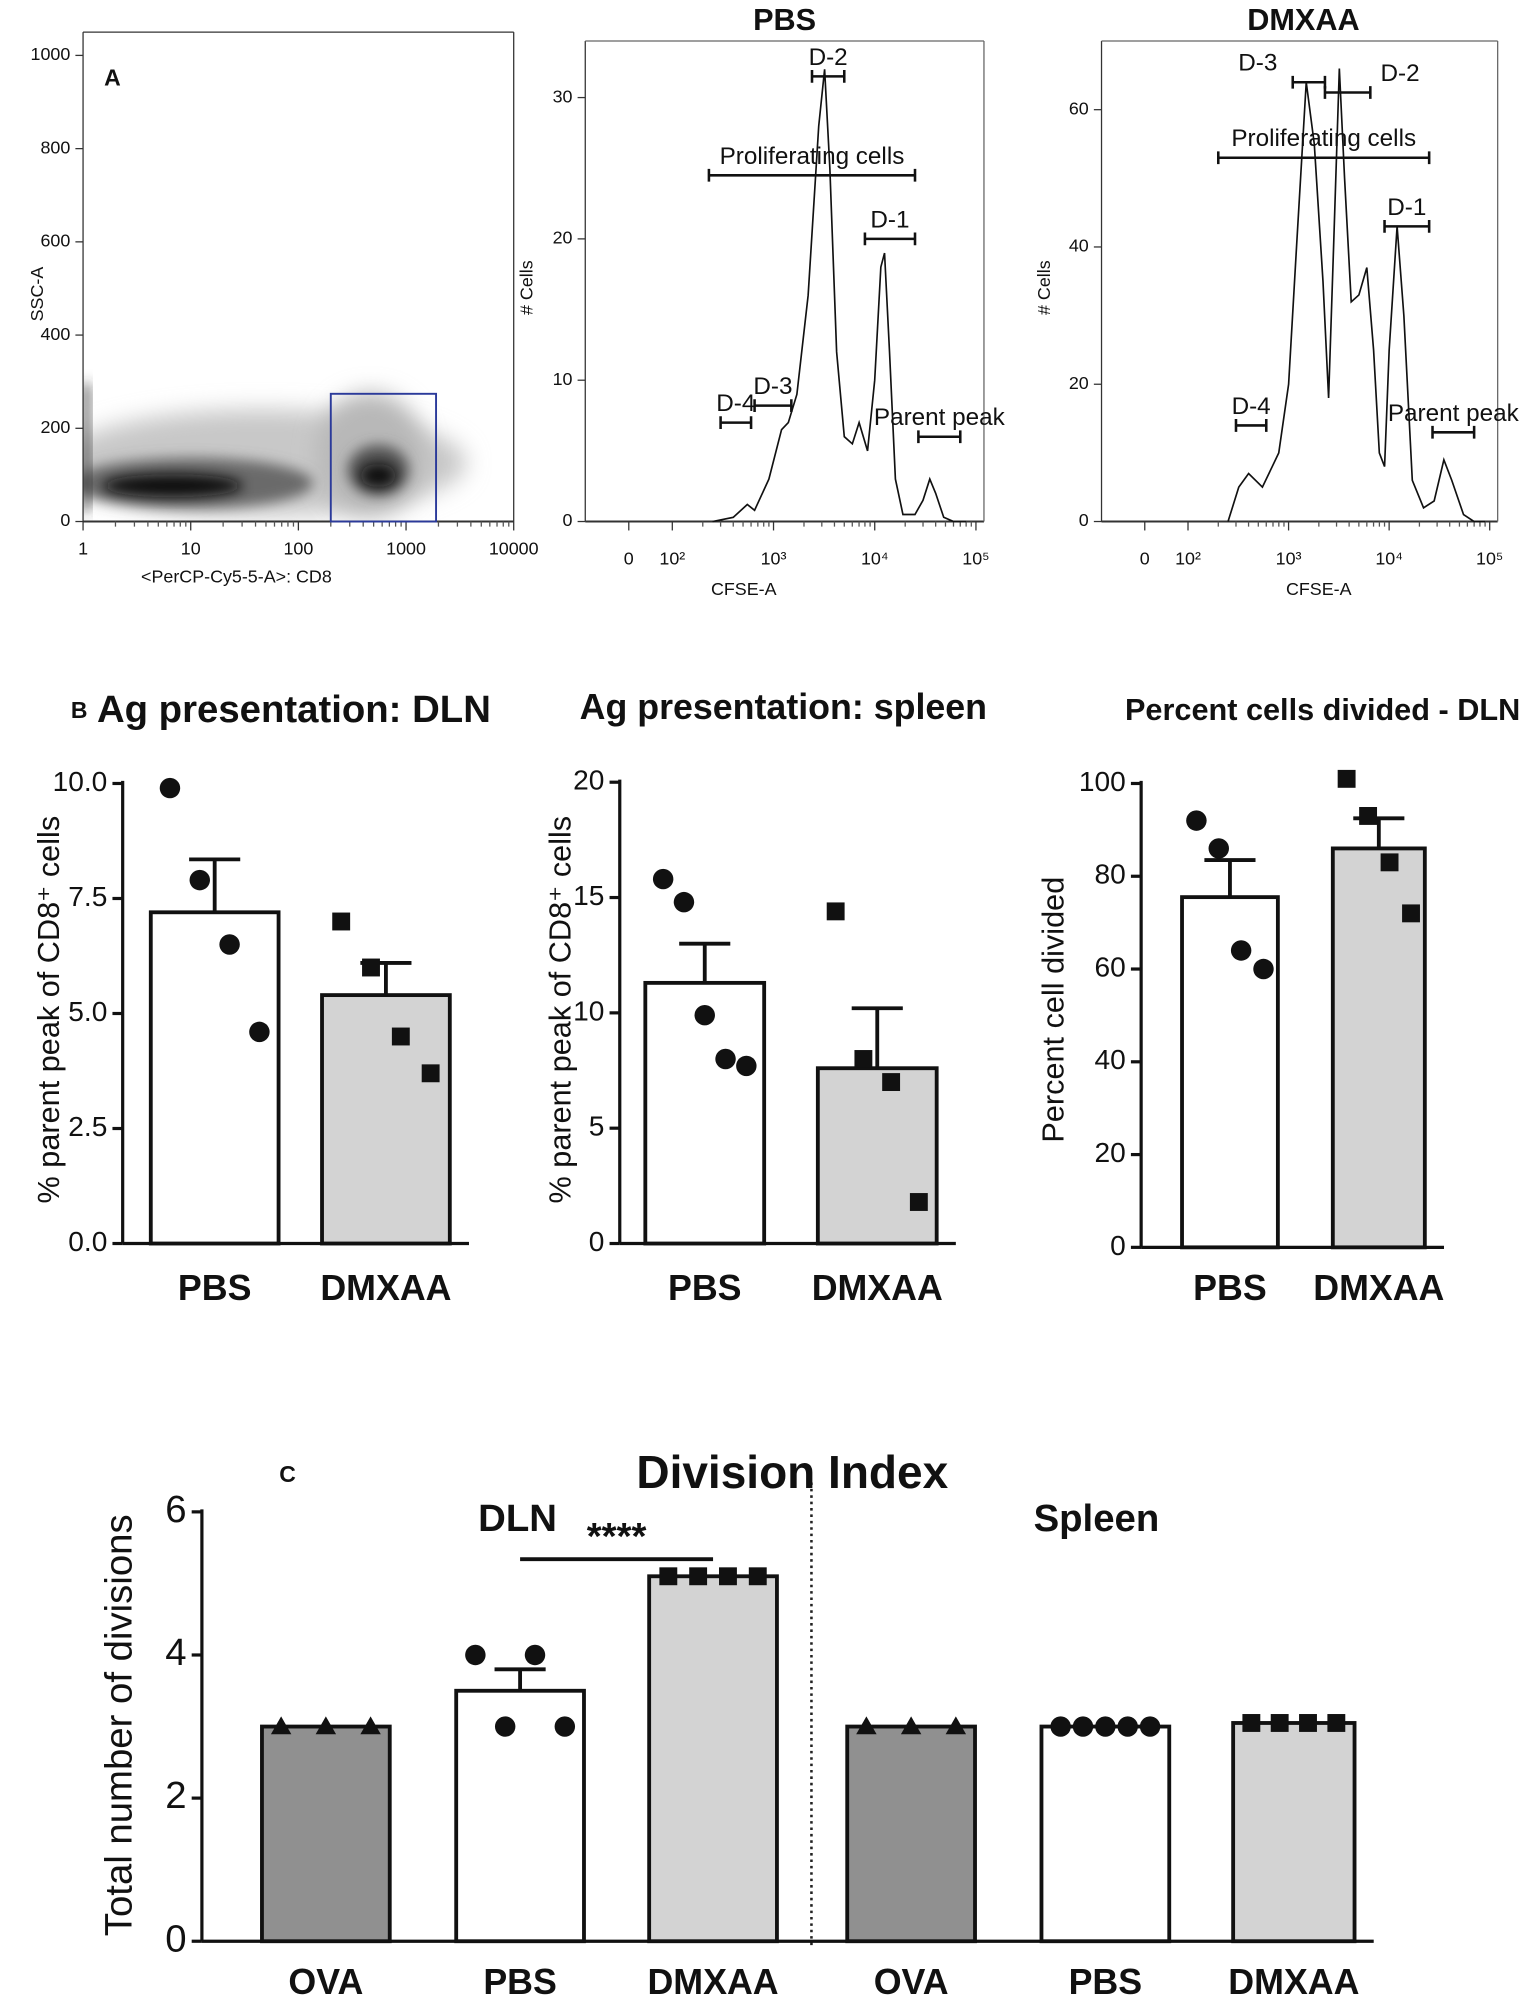 This screenshot has height=2004, width=1536. Describe the element at coordinates (588, 895) in the screenshot. I see `y-tick-label: 15` at that location.